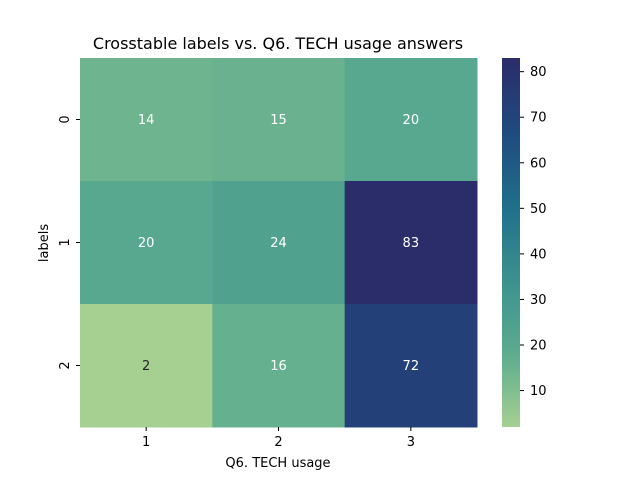 This screenshot has height=480, width=640. What do you see at coordinates (538, 209) in the screenshot?
I see `colorbar-tick-label: 50` at bounding box center [538, 209].